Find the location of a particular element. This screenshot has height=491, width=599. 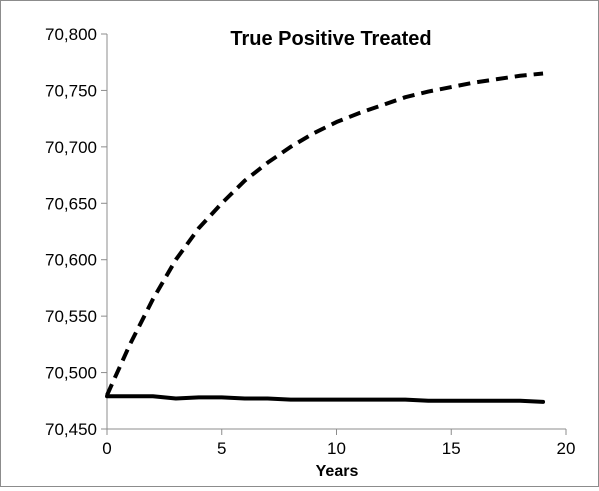

y-tick-label: 70,750 is located at coordinates (71, 90).